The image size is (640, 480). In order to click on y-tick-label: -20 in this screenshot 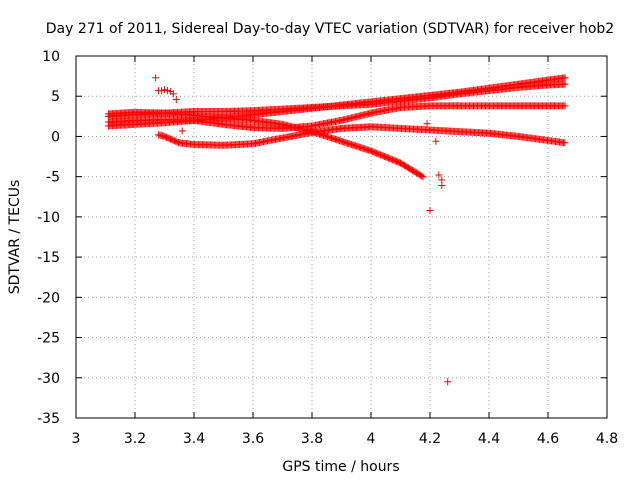, I will do `click(48, 298)`.